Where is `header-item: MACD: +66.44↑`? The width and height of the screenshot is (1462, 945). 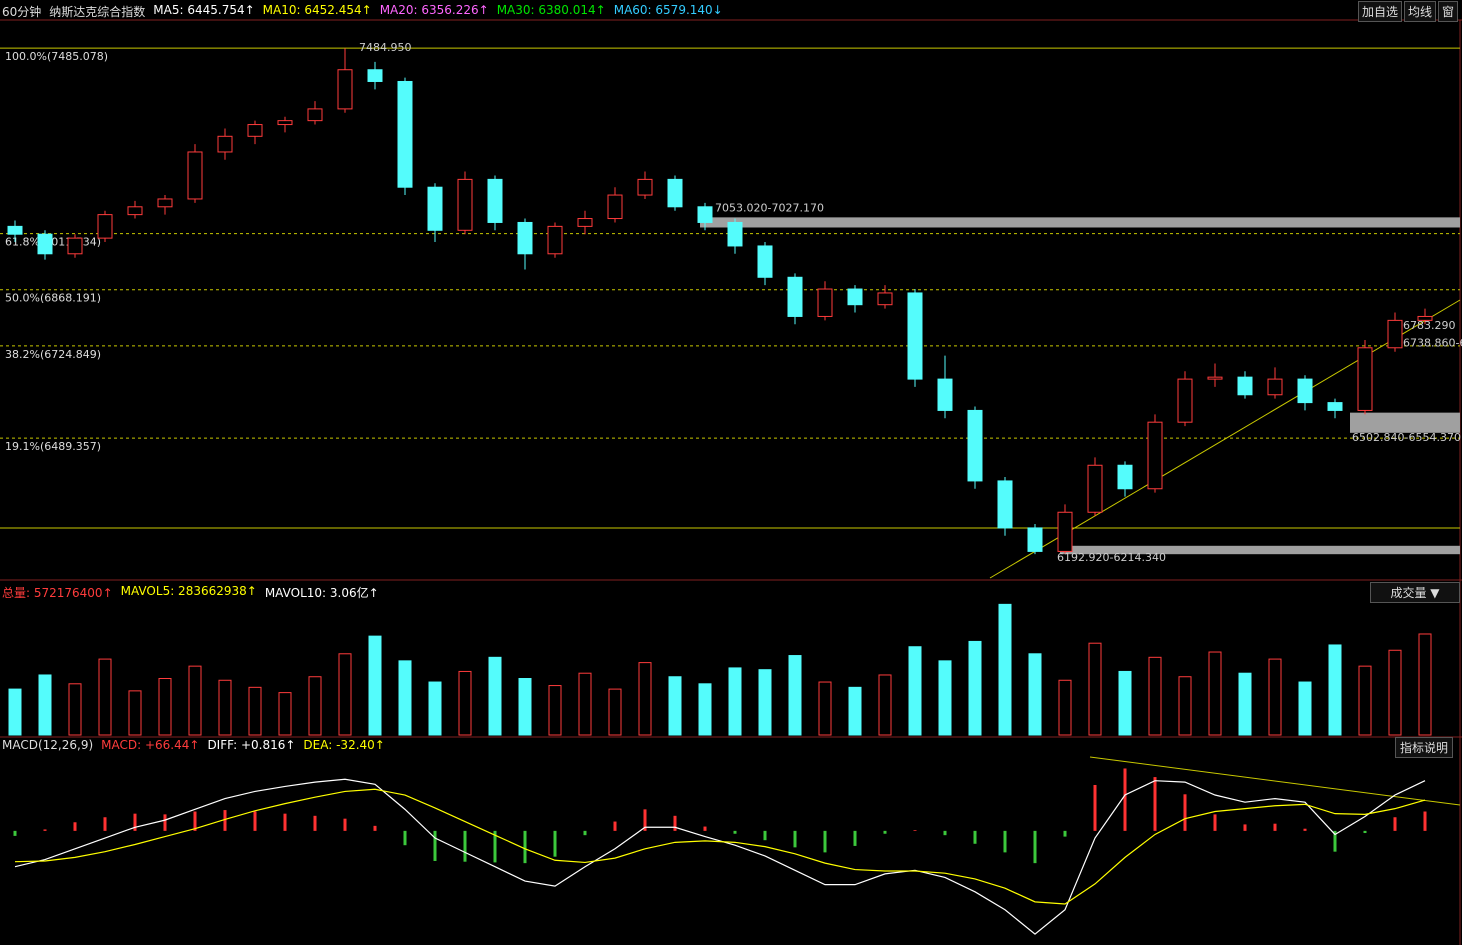 header-item: MACD: +66.44↑ is located at coordinates (150, 745).